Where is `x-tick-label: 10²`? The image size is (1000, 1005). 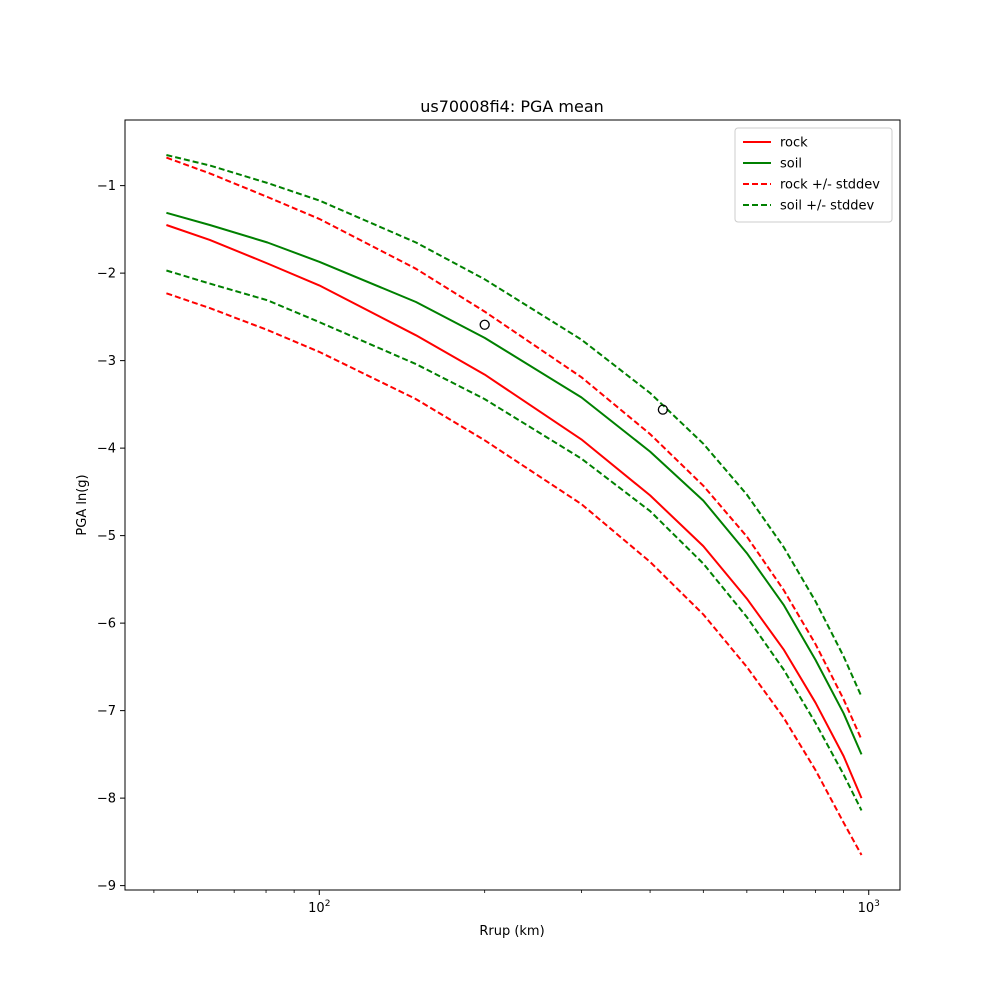
x-tick-label: 10² is located at coordinates (319, 907).